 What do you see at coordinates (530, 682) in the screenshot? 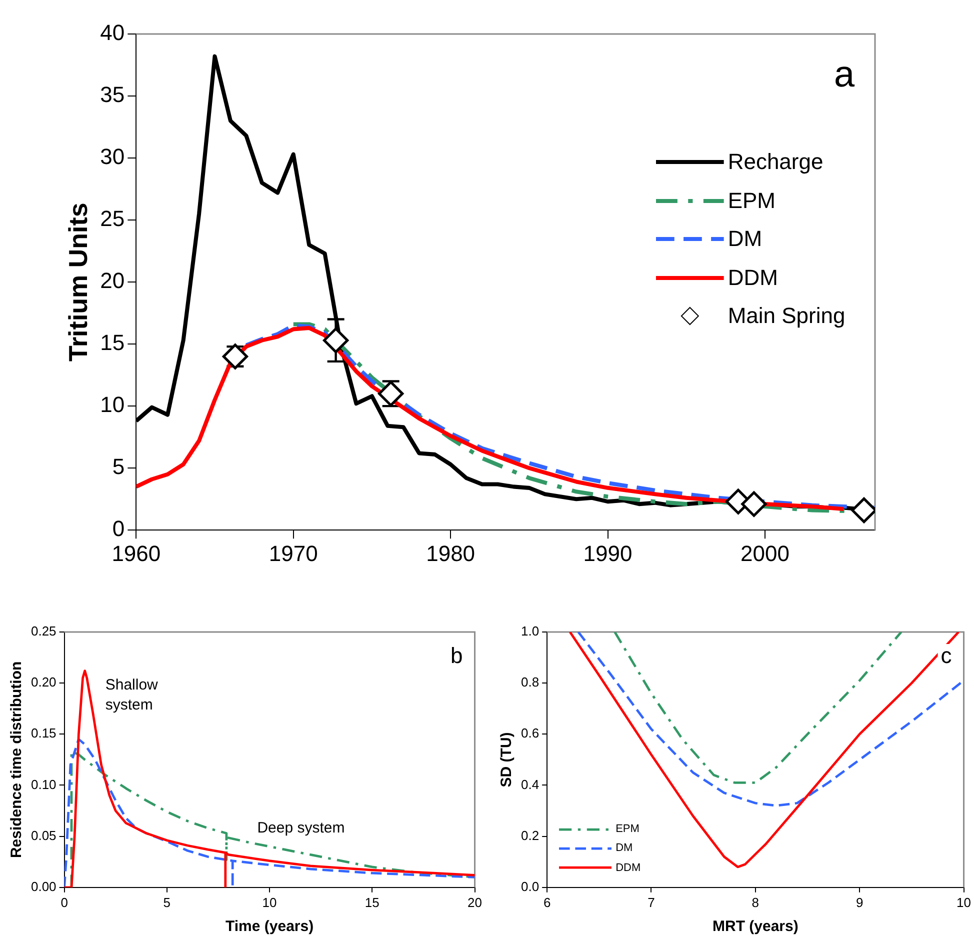
I see `y-tick-label: 0.8` at bounding box center [530, 682].